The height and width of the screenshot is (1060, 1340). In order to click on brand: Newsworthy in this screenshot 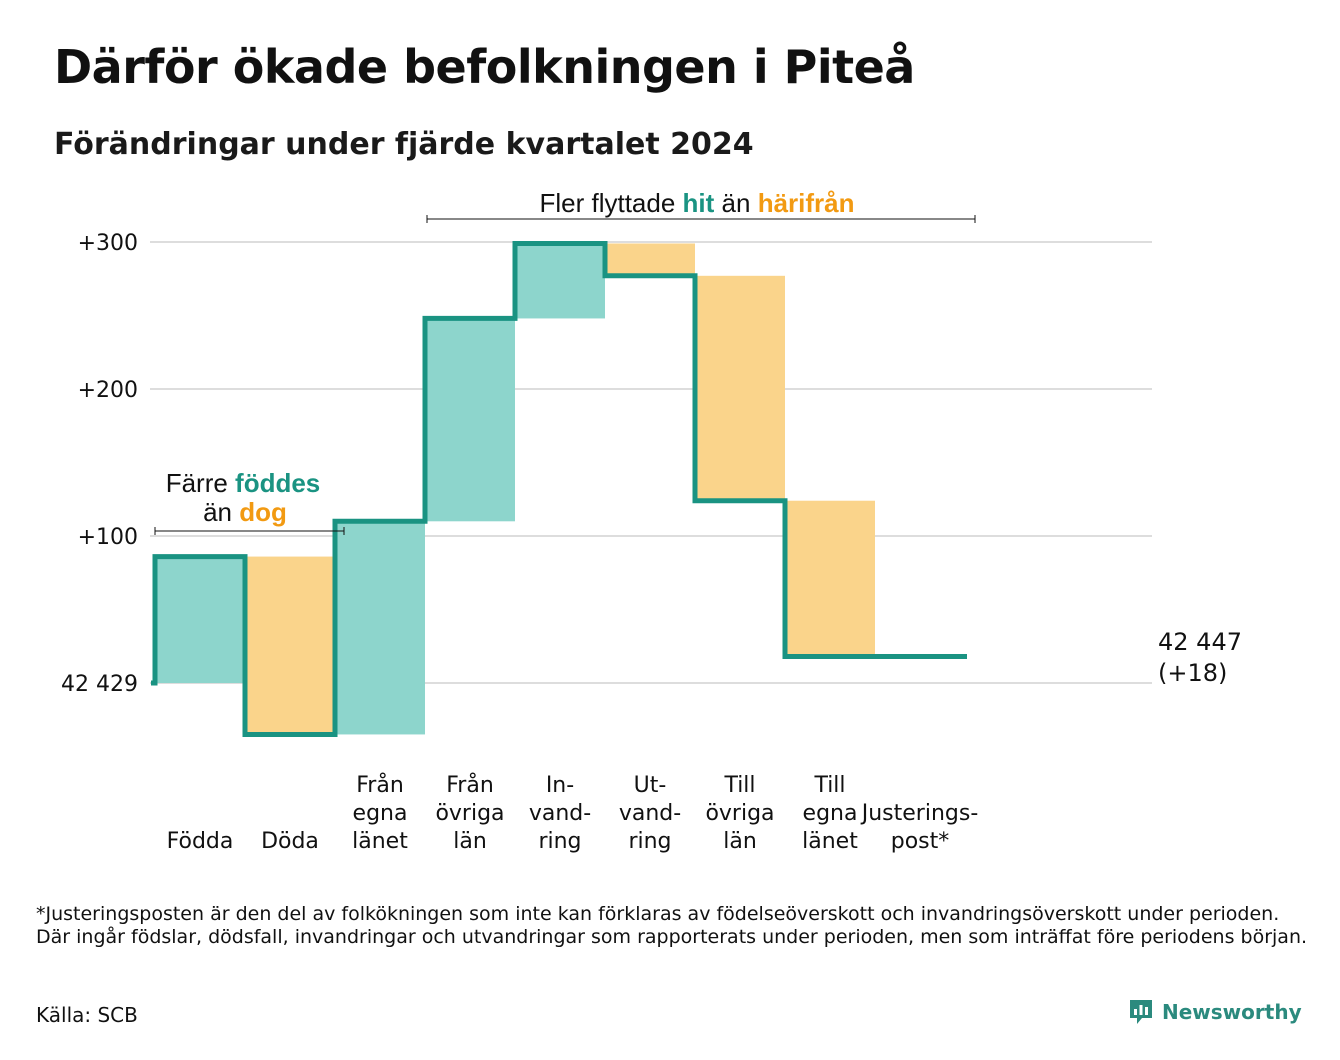, I will do `click(1215, 1012)`.